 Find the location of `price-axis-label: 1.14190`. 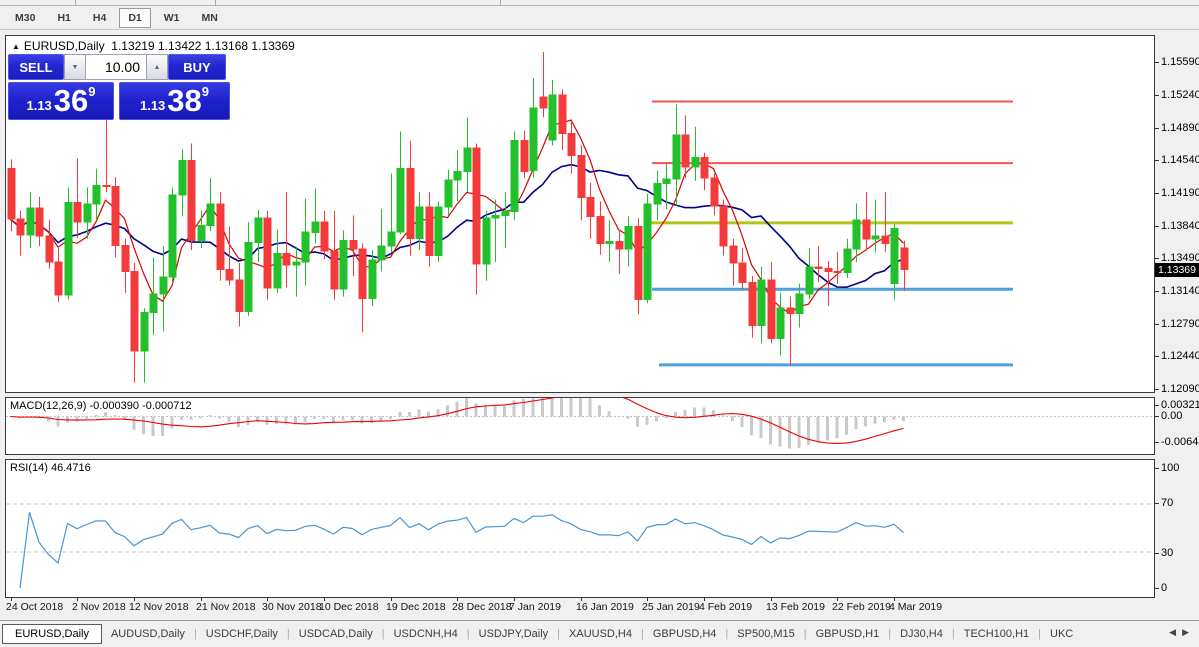

price-axis-label: 1.14190 is located at coordinates (1180, 193).